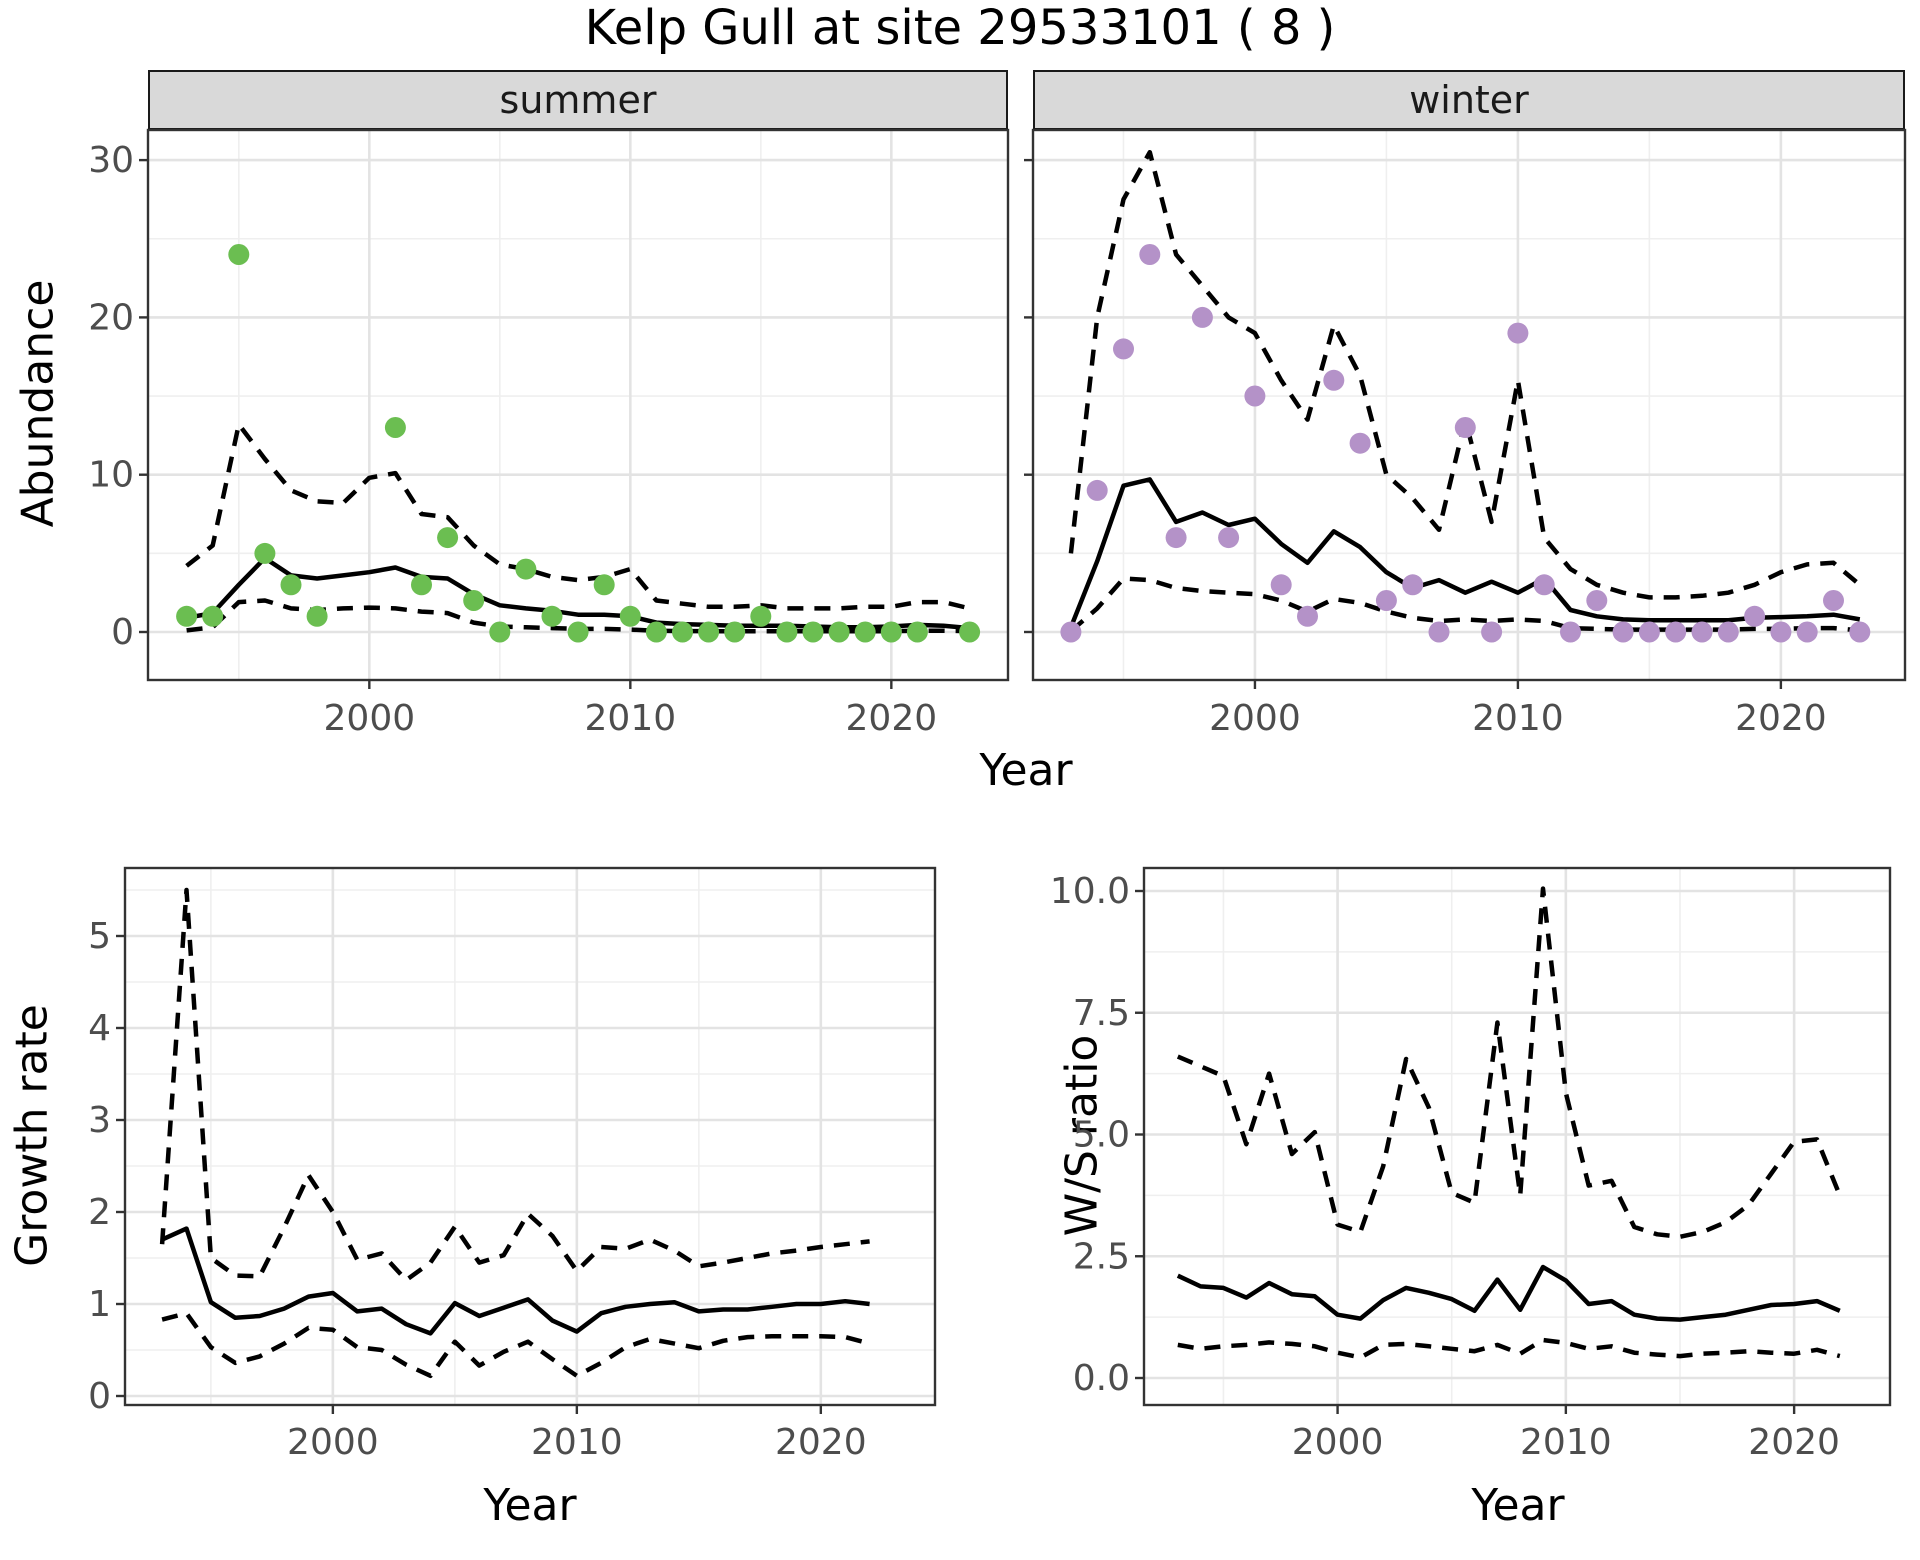 The width and height of the screenshot is (1920, 1560). Describe the element at coordinates (99, 936) in the screenshot. I see `y-tick-label: 5` at that location.